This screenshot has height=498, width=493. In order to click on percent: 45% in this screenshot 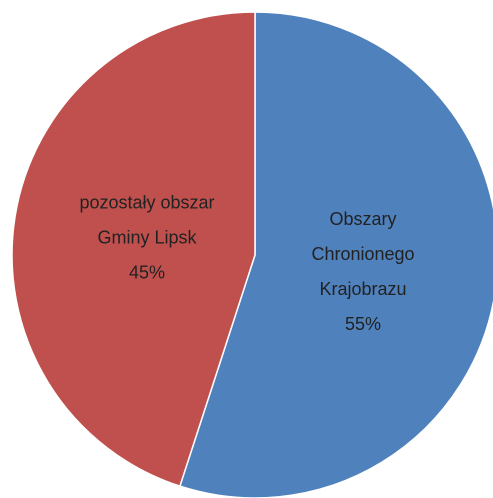, I will do `click(146, 272)`.